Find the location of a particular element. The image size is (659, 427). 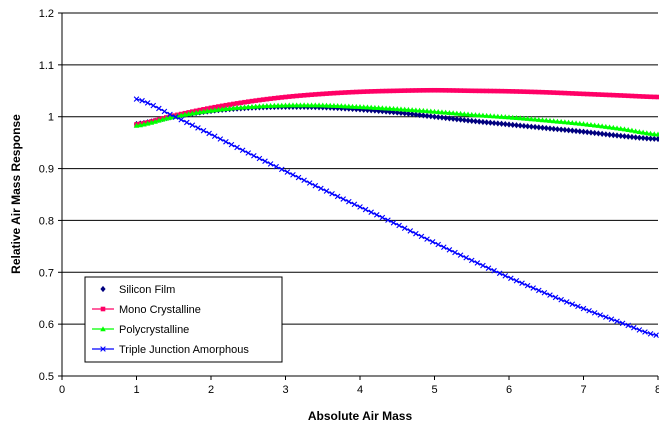

x-tick-label: 2 is located at coordinates (211, 390).